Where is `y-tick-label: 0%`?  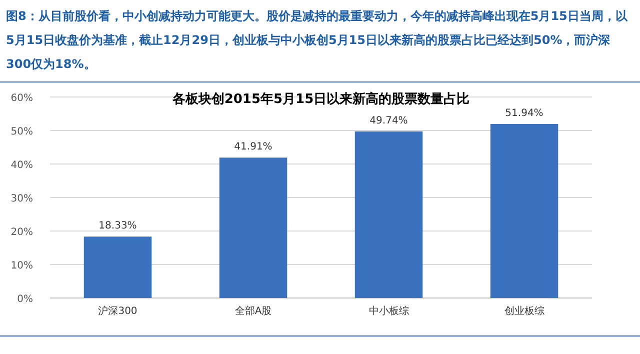 y-tick-label: 0% is located at coordinates (25, 299).